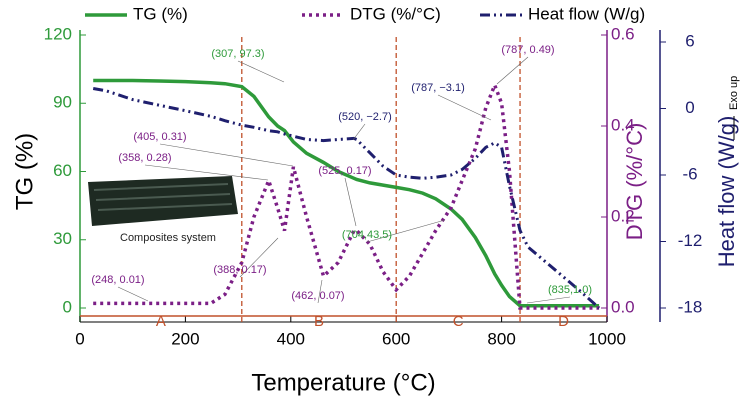  Describe the element at coordinates (168, 238) in the screenshot. I see `inset-label: Composites system` at that location.